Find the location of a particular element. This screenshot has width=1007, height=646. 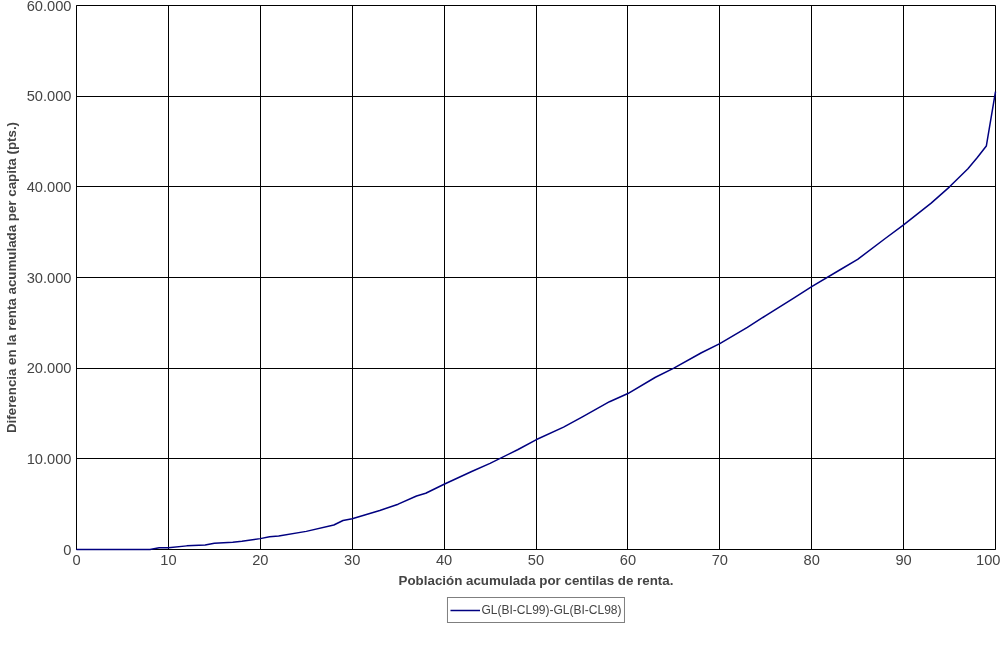

y-tick-label: 50.000 is located at coordinates (49, 96).